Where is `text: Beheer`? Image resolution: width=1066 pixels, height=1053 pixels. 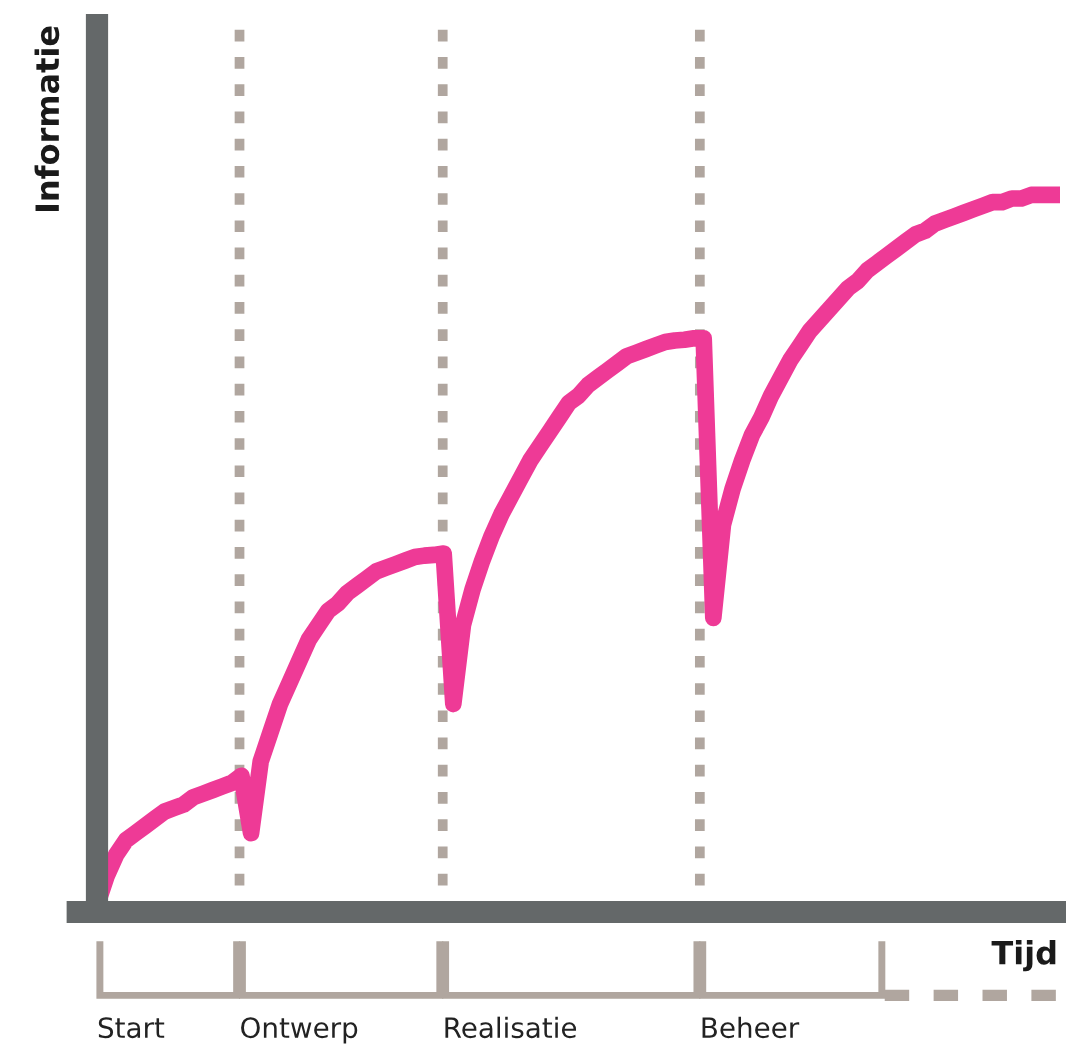 text: Beheer is located at coordinates (751, 1027).